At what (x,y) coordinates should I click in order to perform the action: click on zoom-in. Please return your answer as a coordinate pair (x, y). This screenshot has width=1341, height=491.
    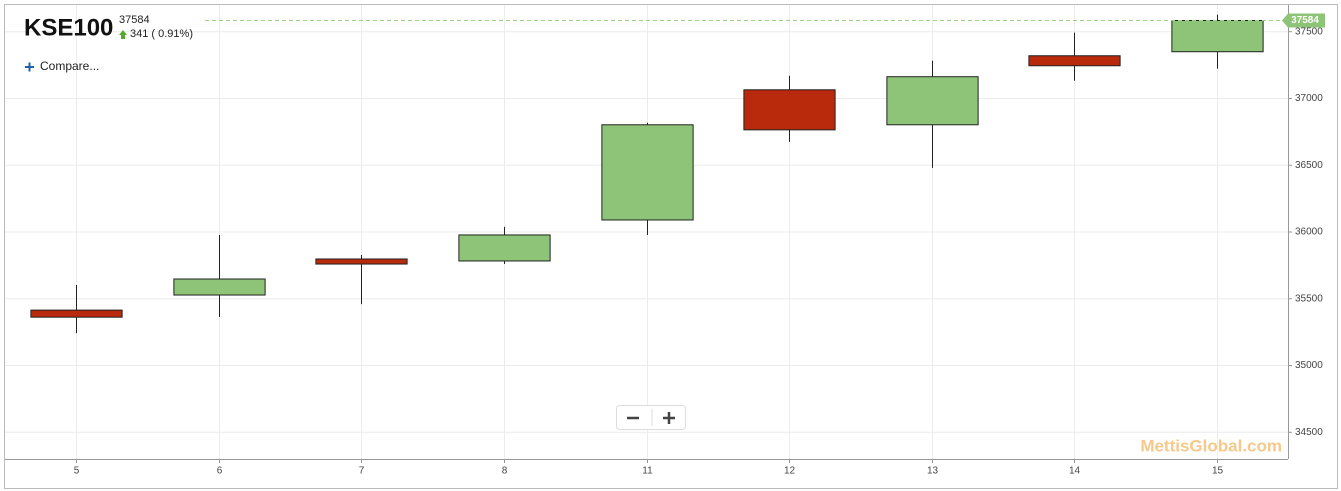
    Looking at the image, I should click on (669, 418).